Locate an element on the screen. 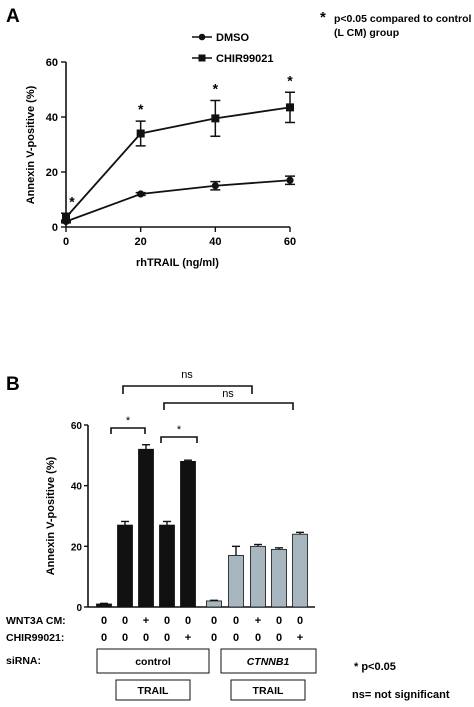 The width and height of the screenshot is (474, 707). panel-a-label: A is located at coordinates (13, 16).